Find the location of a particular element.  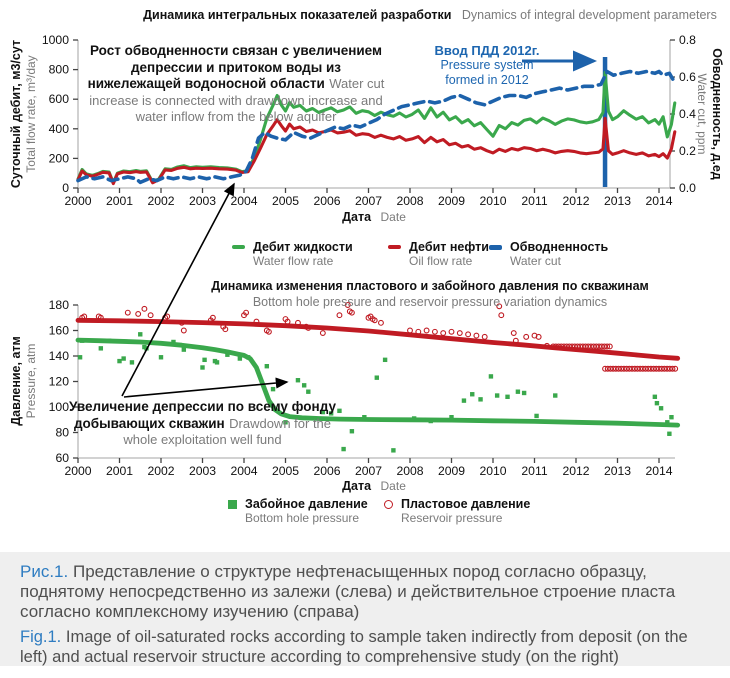

top-right-axis-label-en: Water cut, ppm is located at coordinates (702, 114).